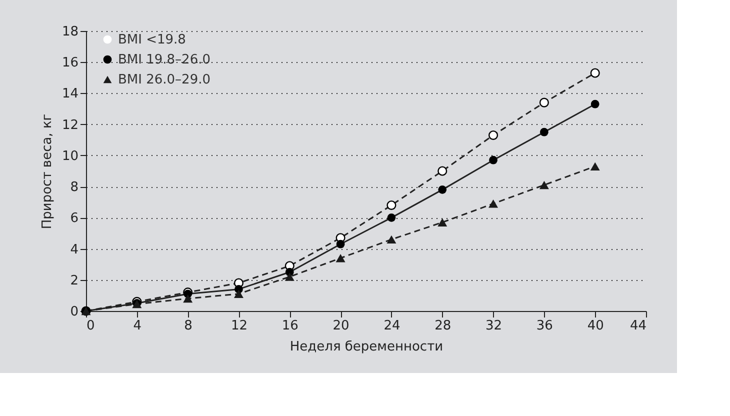 The height and width of the screenshot is (416, 730). Describe the element at coordinates (74, 188) in the screenshot. I see `y-tick-label: 8` at that location.